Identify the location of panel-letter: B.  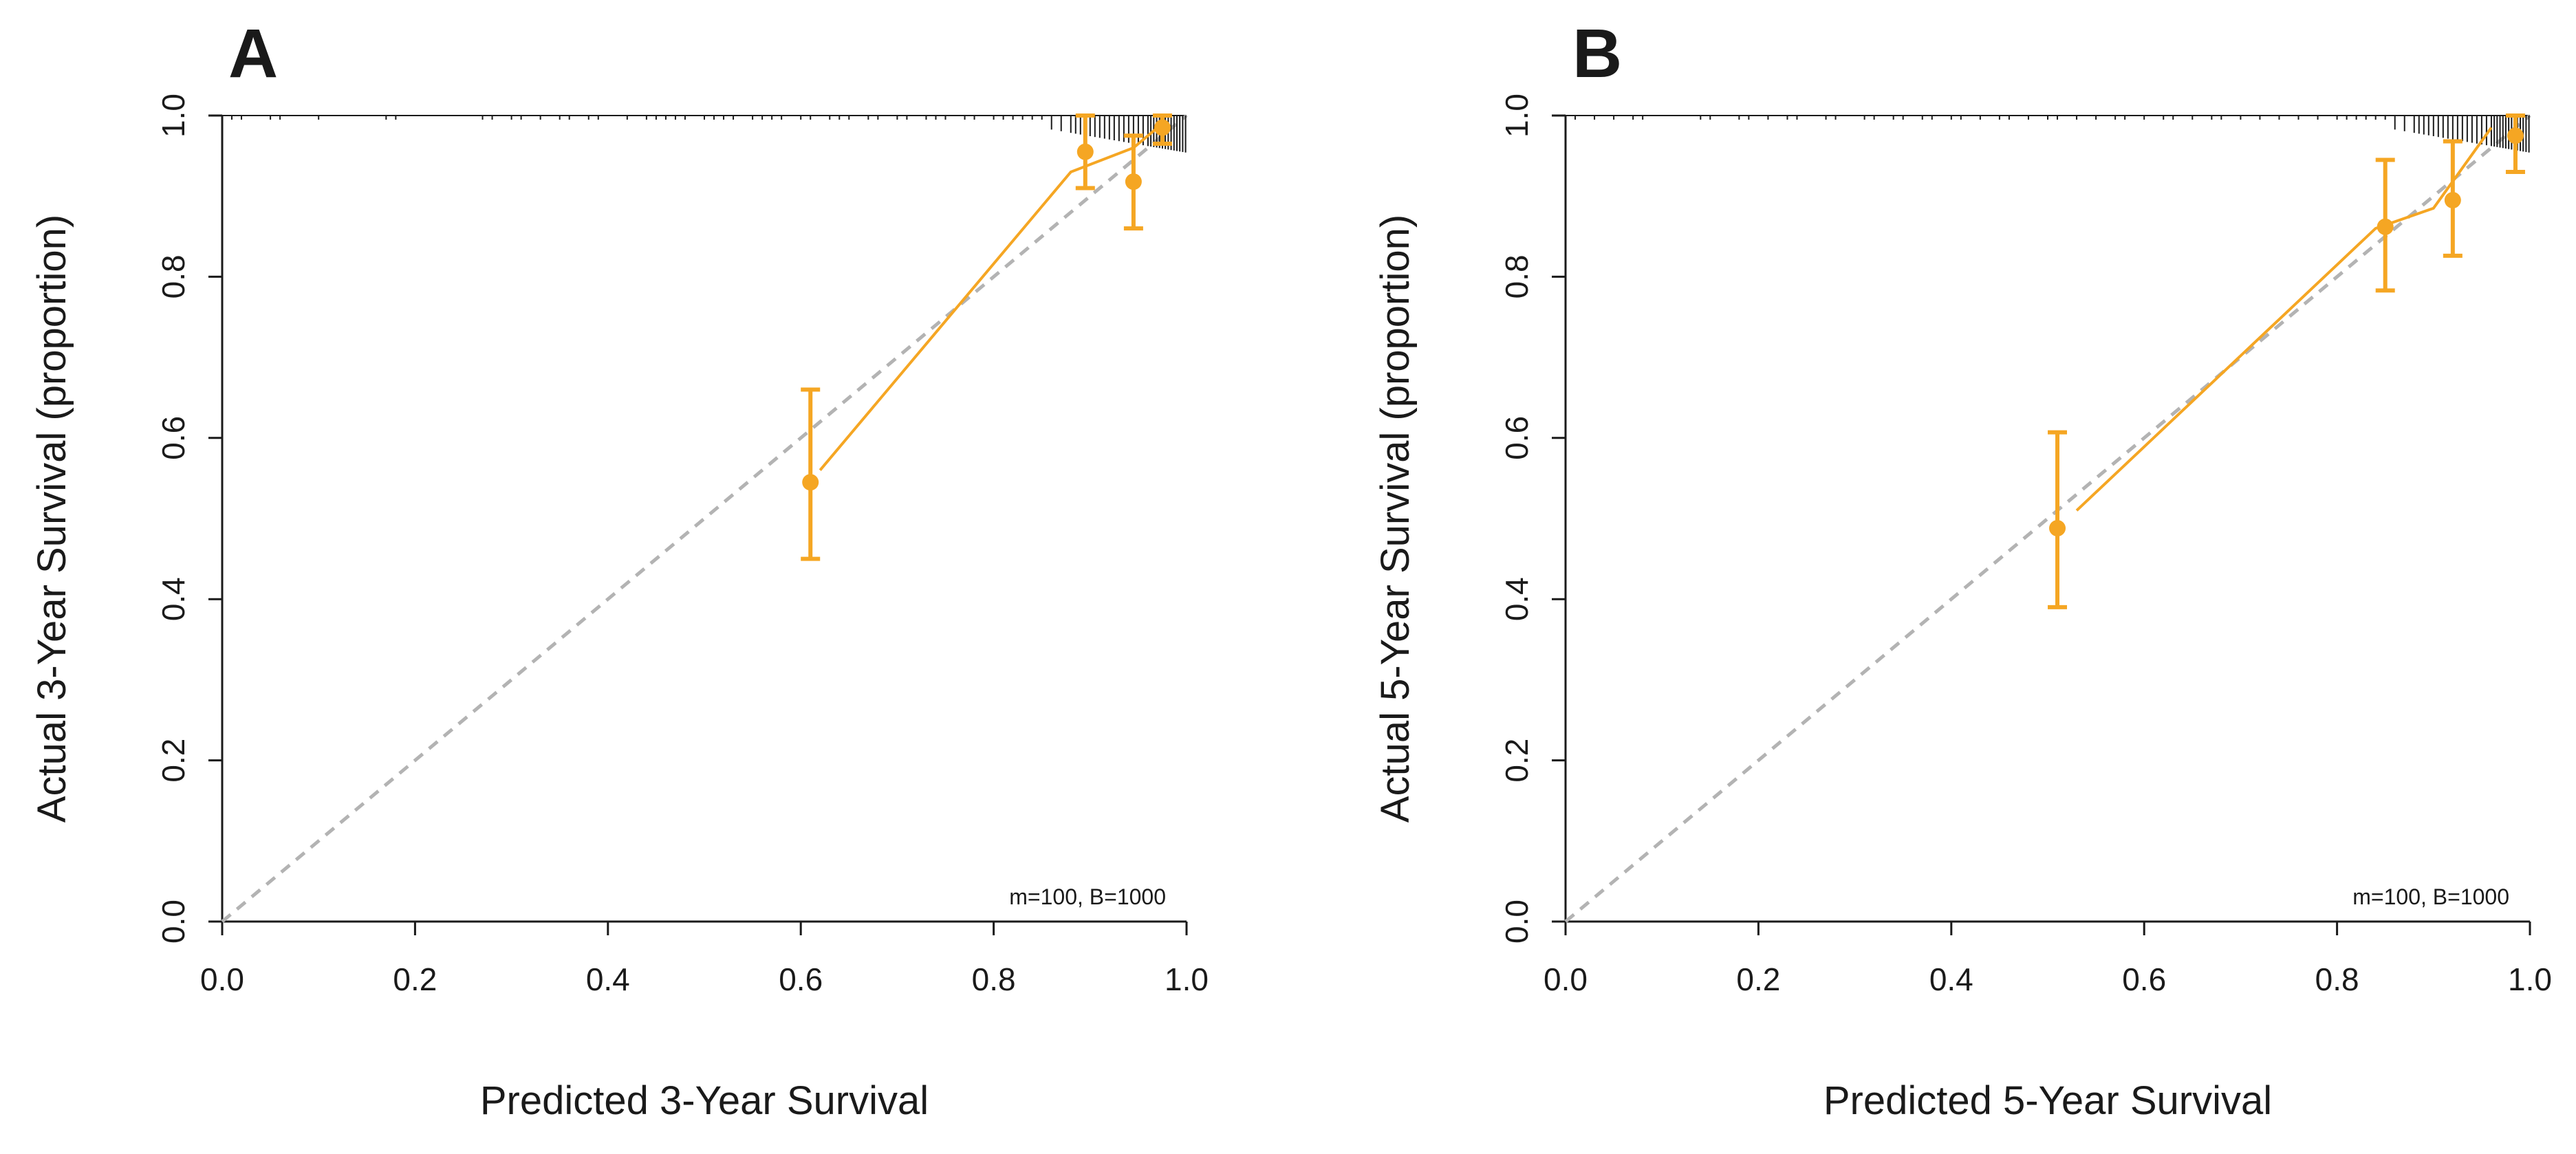
(1597, 53).